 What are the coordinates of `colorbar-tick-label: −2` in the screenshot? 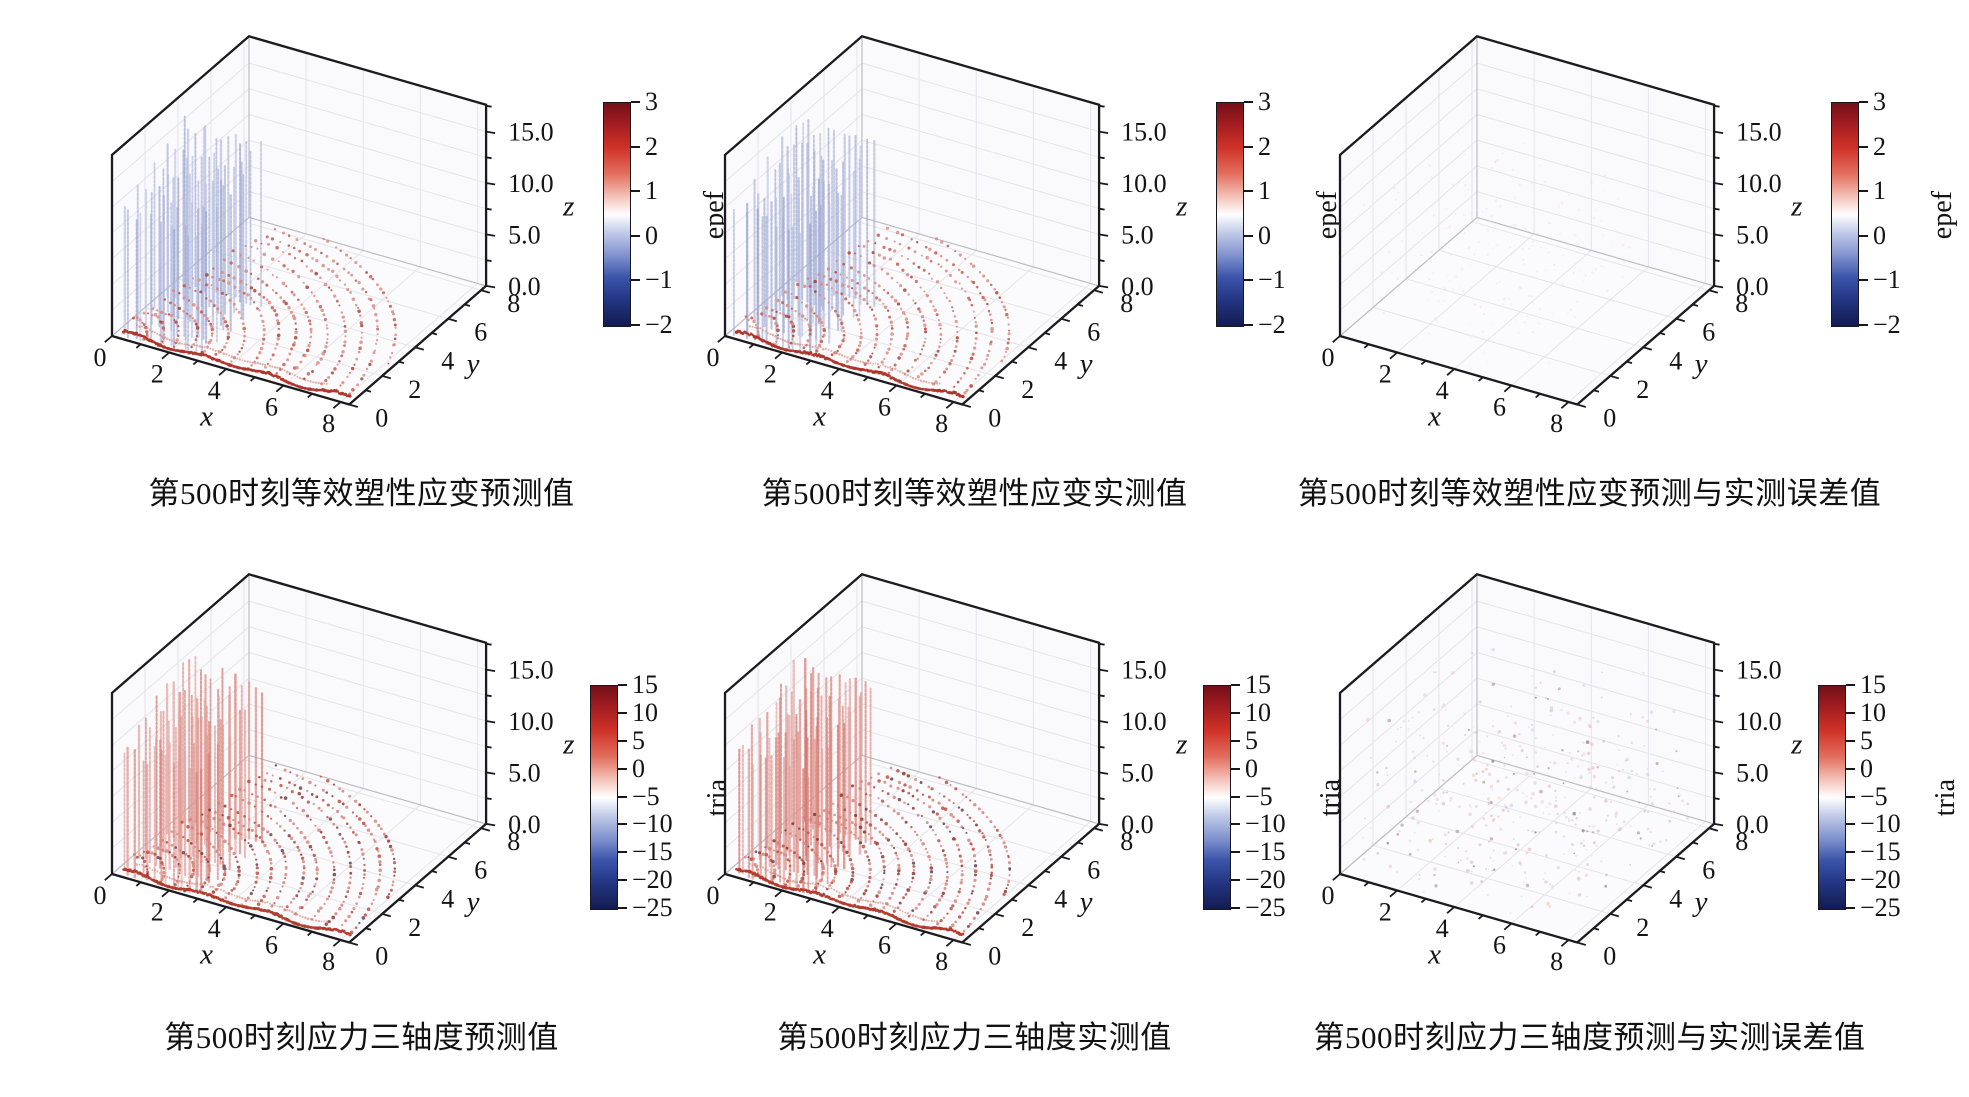 It's located at (1272, 324).